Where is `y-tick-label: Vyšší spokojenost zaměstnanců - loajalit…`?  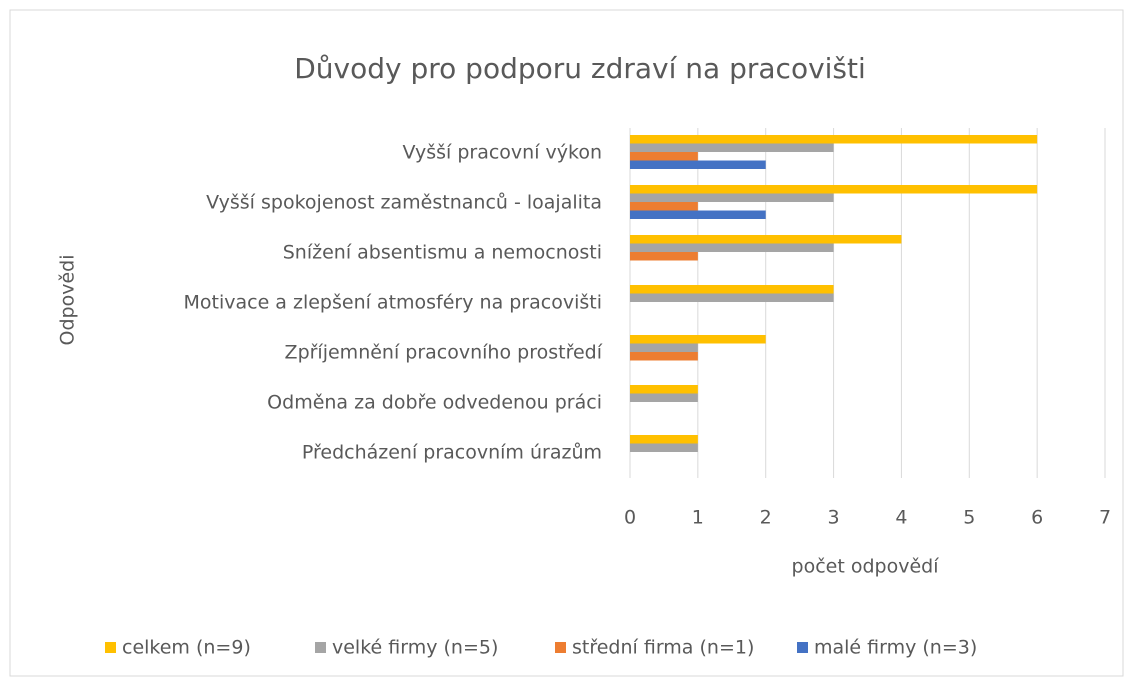
y-tick-label: Vyšší spokojenost zaměstnanců - loajalit… is located at coordinates (404, 203).